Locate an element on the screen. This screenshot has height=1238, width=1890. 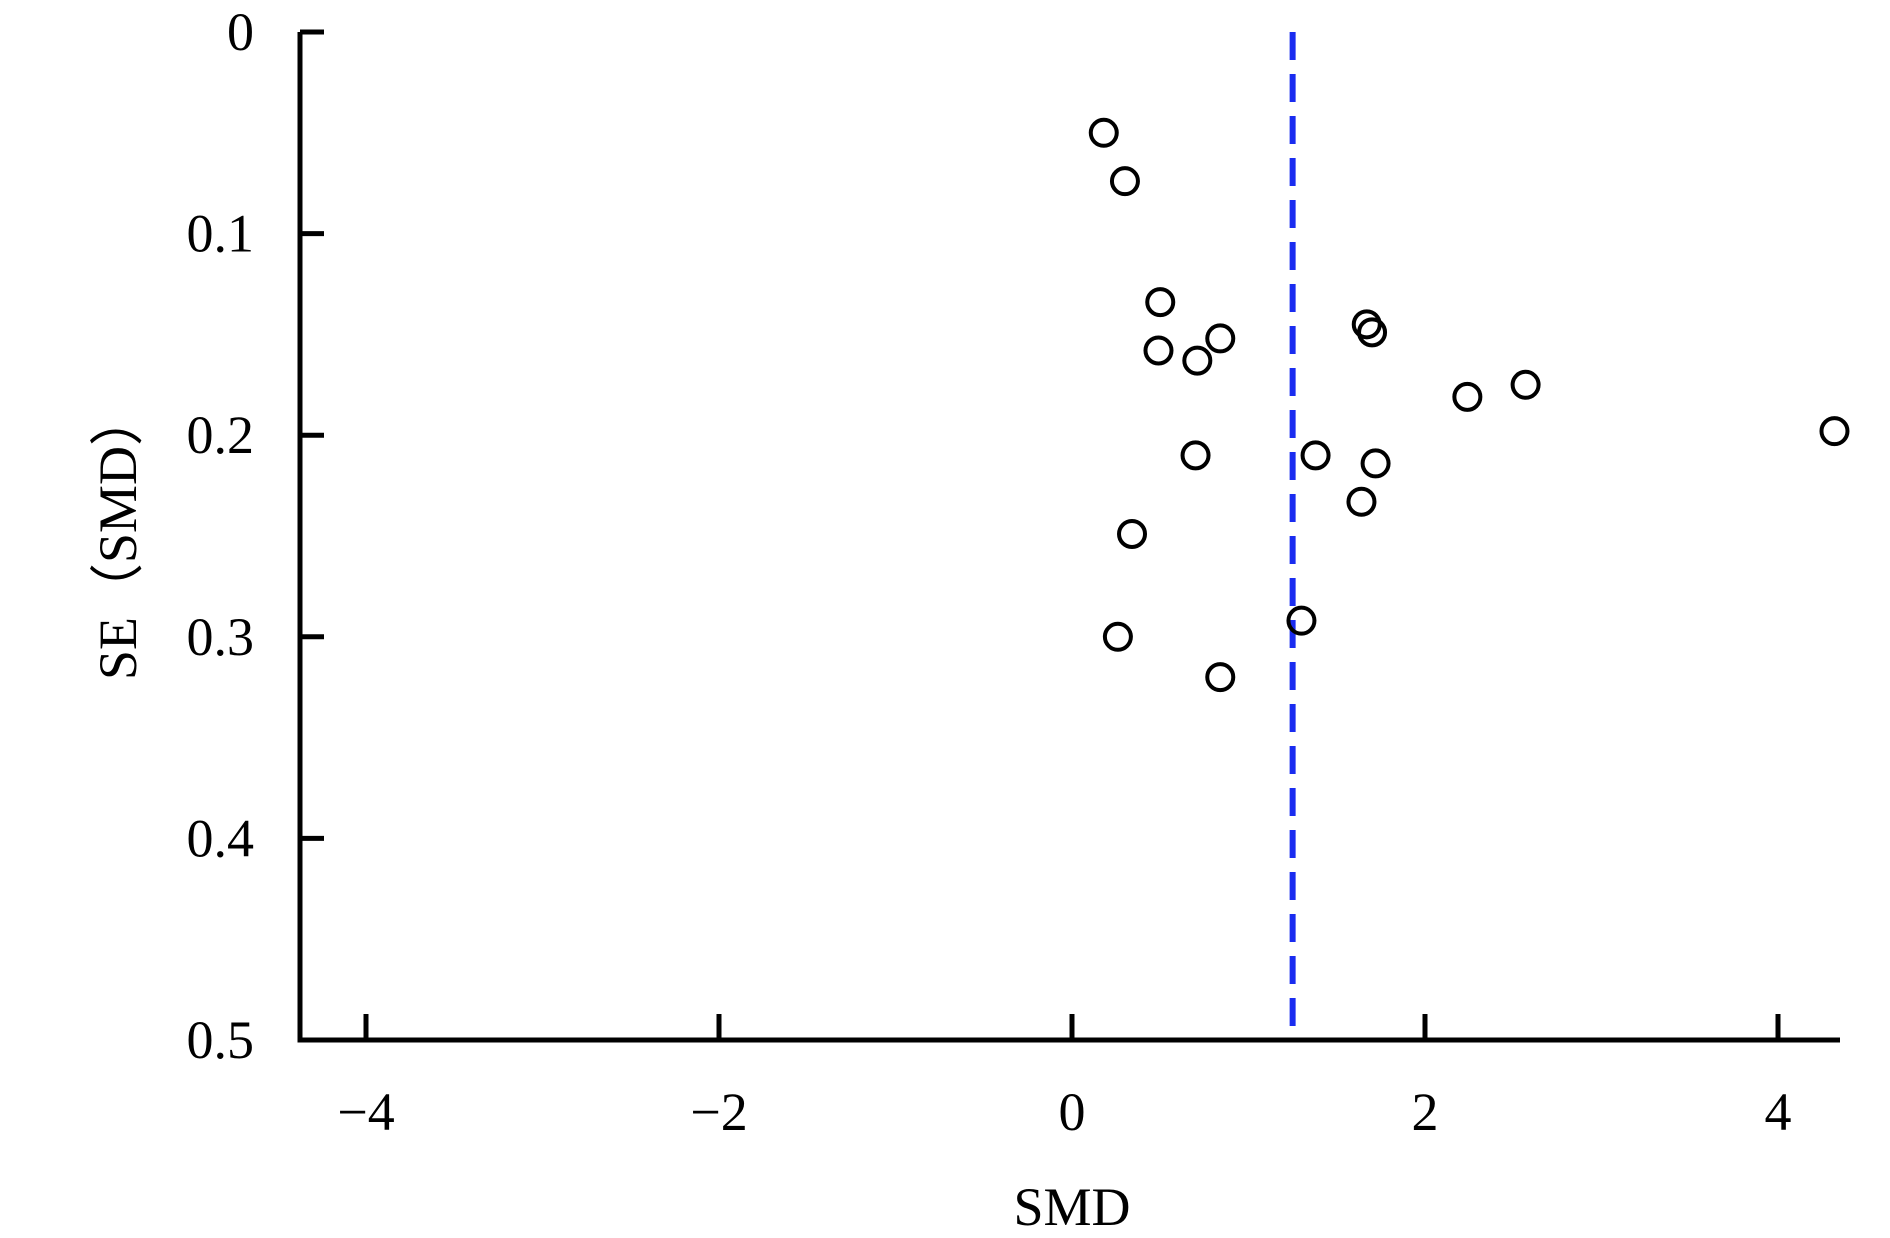
y-axis-title: SE（SMD） is located at coordinates (118, 536).